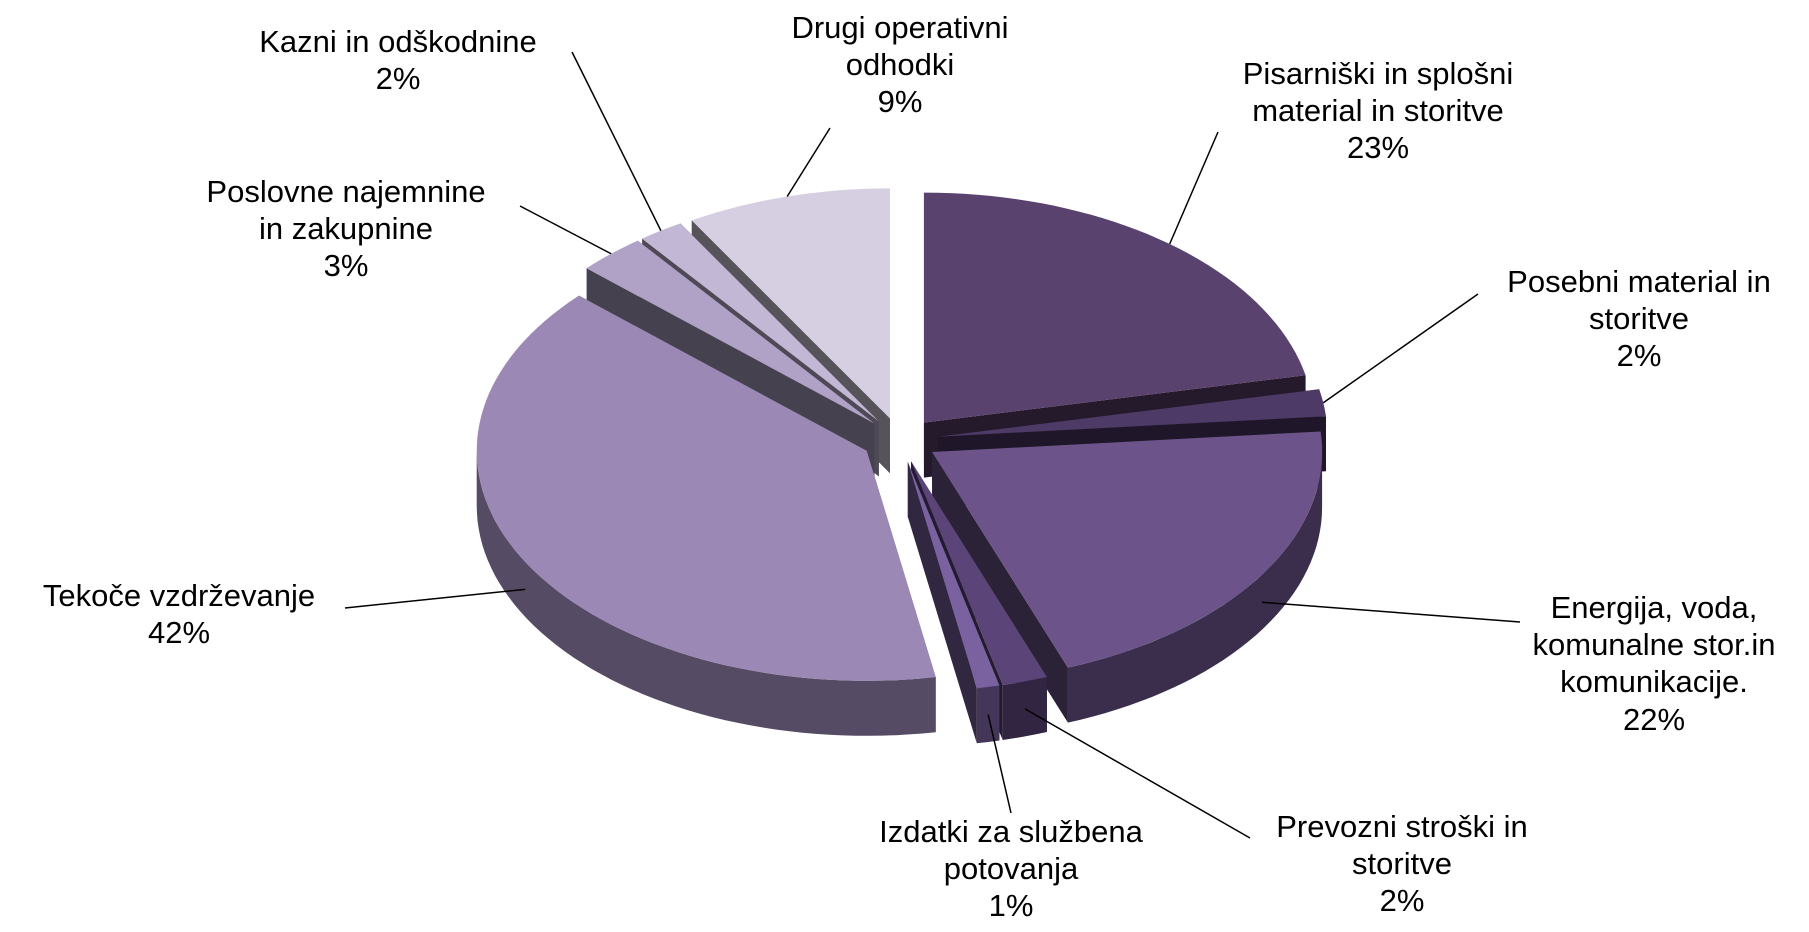 This screenshot has height=932, width=1809. Describe the element at coordinates (346, 210) in the screenshot. I see `category-label: Poslovne najemnine in zakupnine` at that location.